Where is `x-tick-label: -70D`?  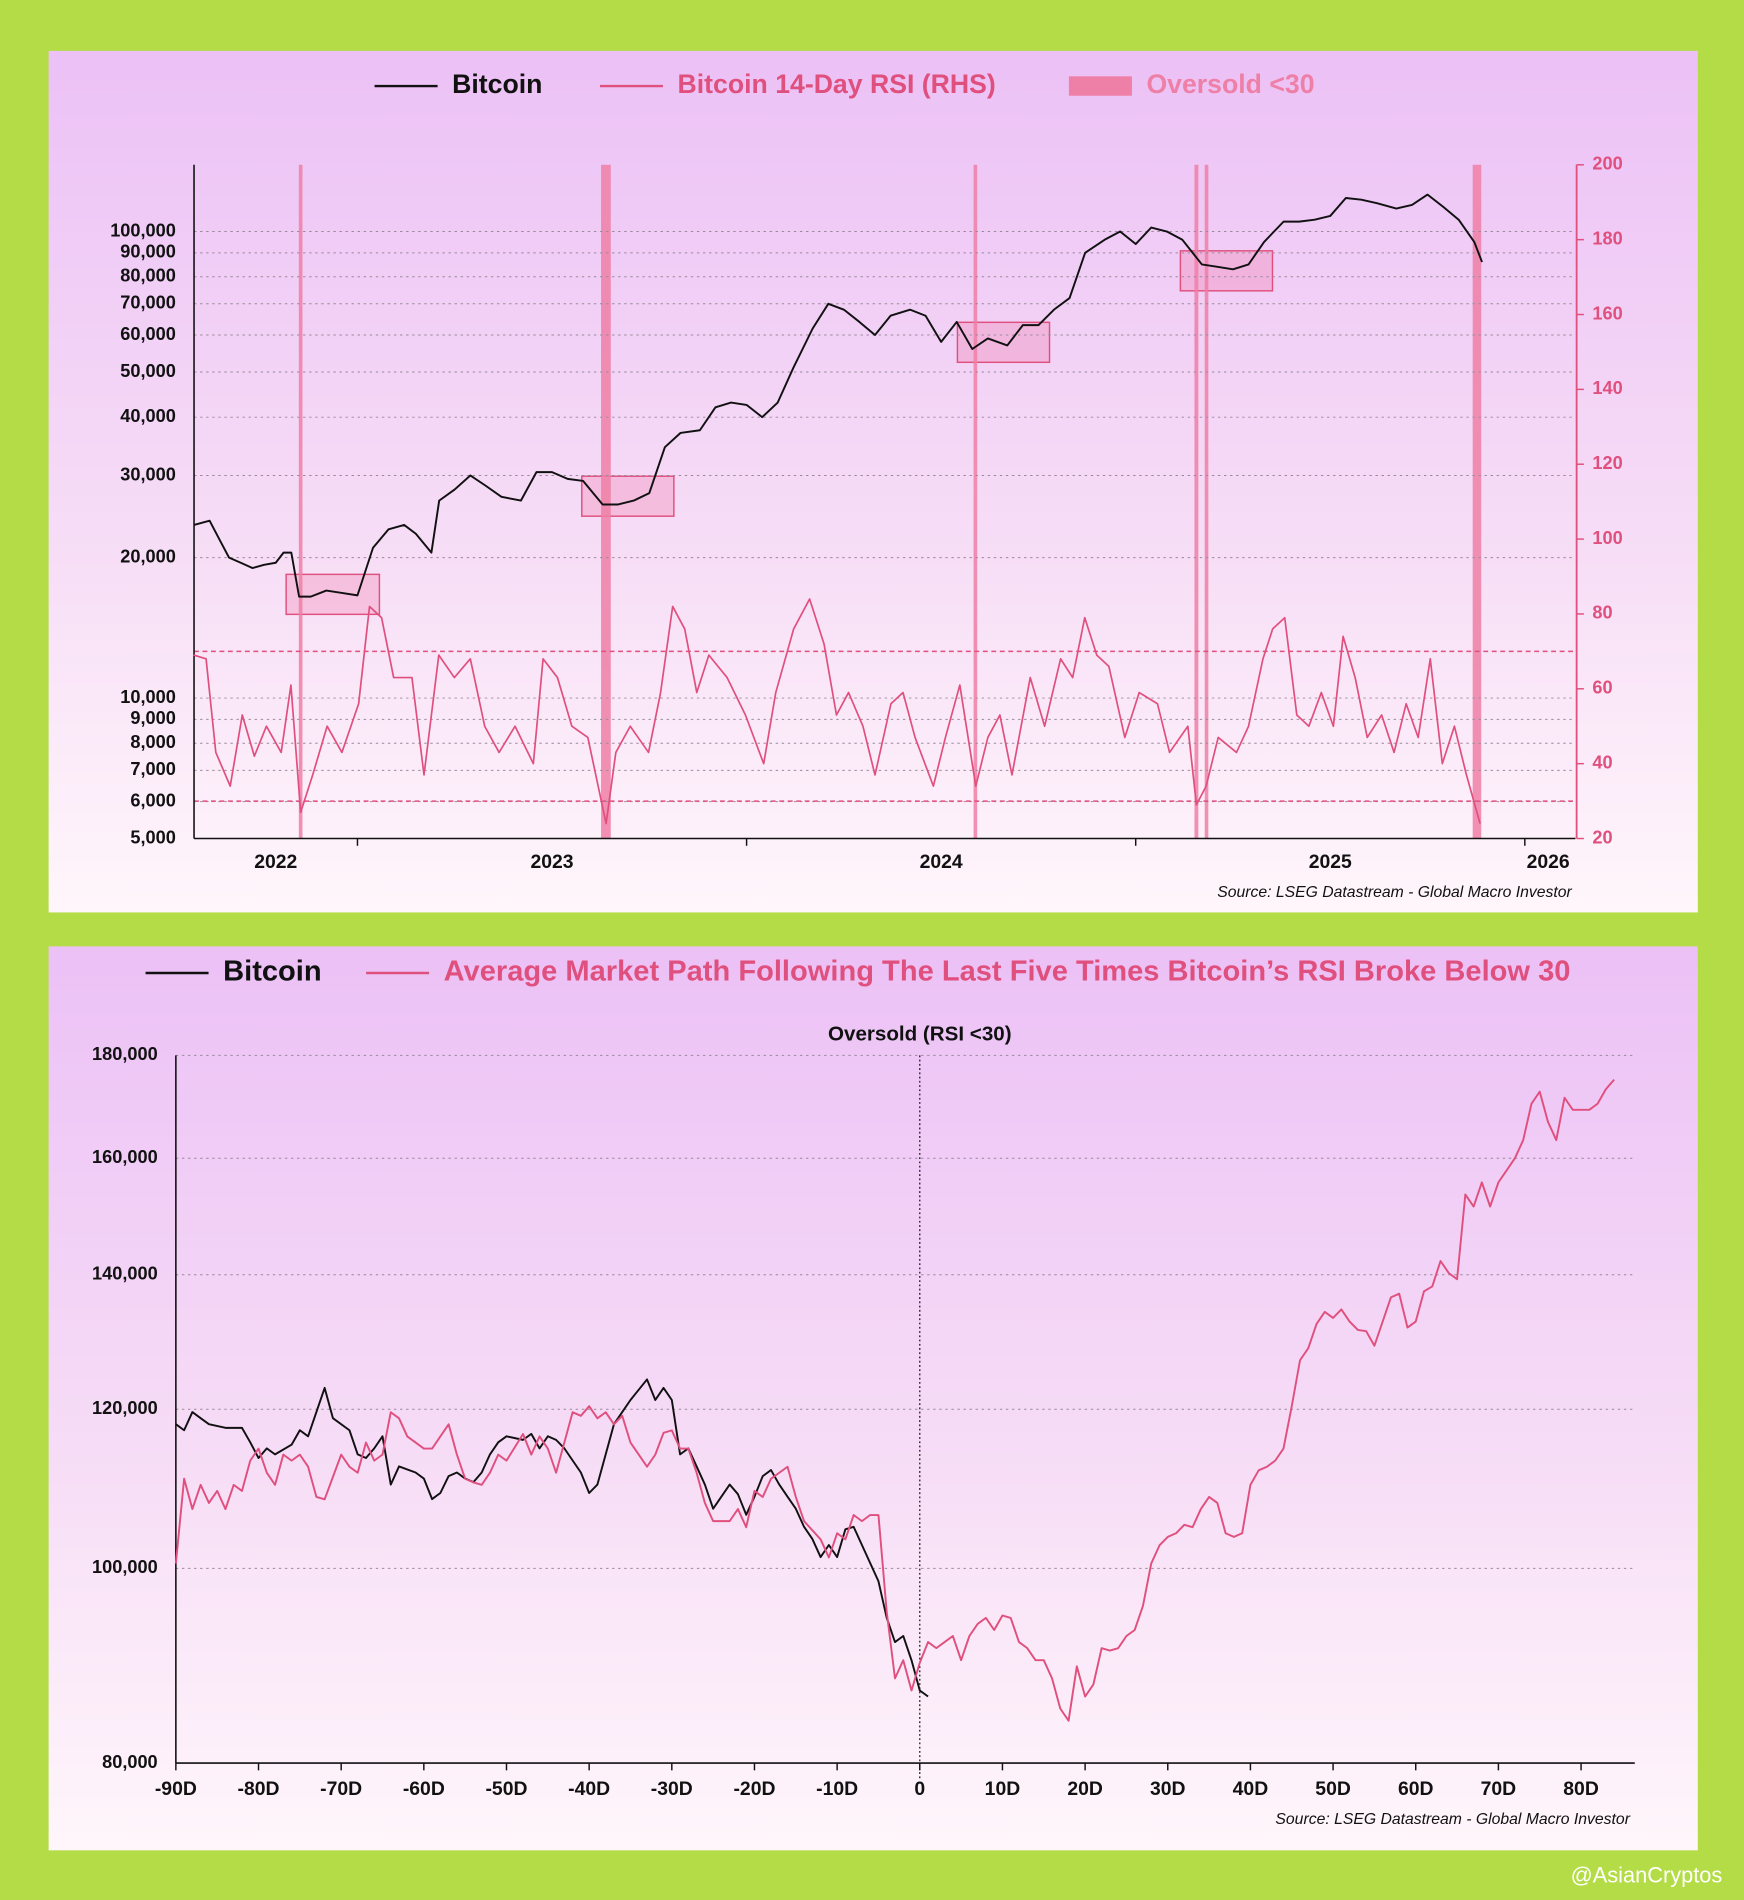 x-tick-label: -70D is located at coordinates (341, 1789).